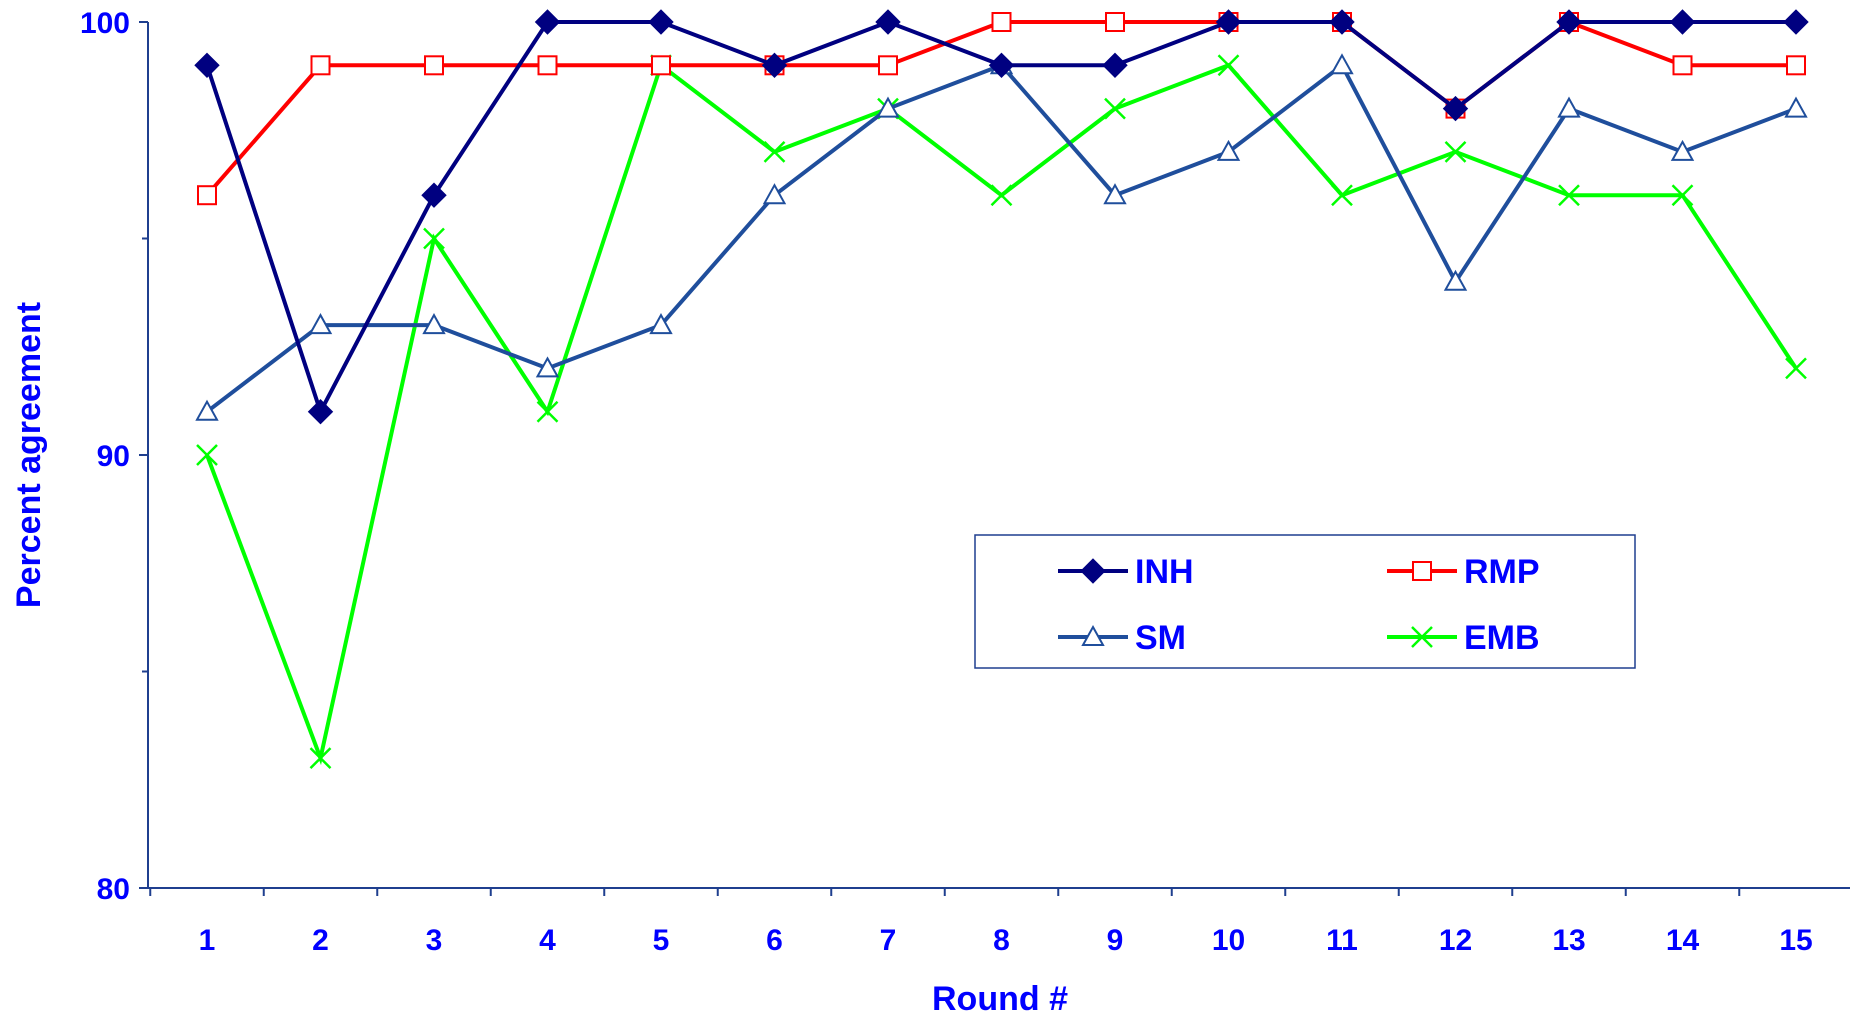 The image size is (1853, 1018). What do you see at coordinates (774, 940) in the screenshot?
I see `x-tick-label: 6` at bounding box center [774, 940].